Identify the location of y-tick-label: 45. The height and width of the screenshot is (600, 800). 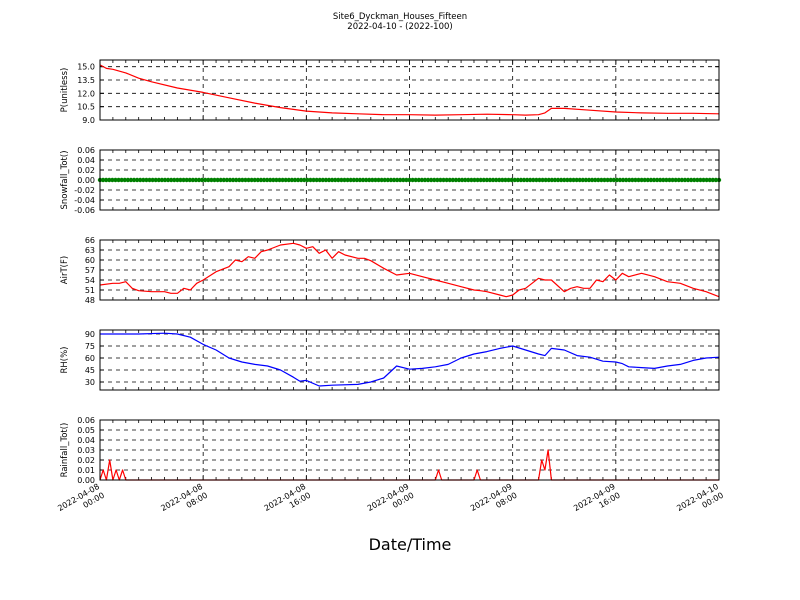
(90, 370).